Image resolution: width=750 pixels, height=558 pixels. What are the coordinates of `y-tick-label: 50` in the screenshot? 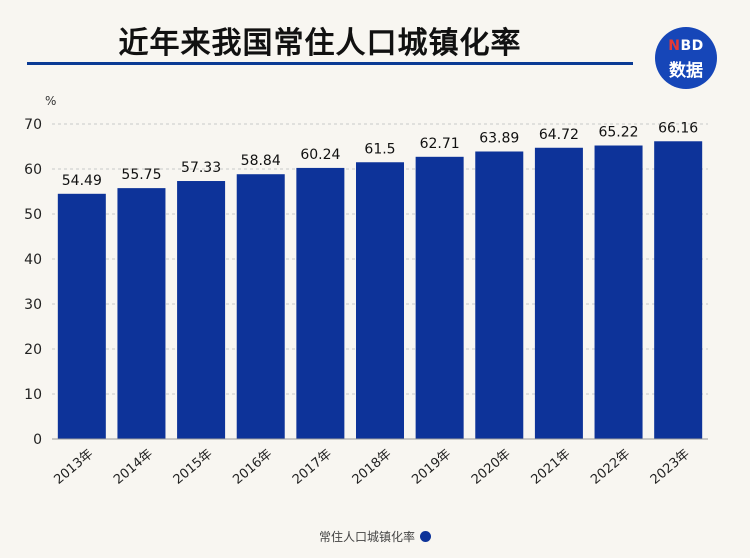 It's located at (33, 215).